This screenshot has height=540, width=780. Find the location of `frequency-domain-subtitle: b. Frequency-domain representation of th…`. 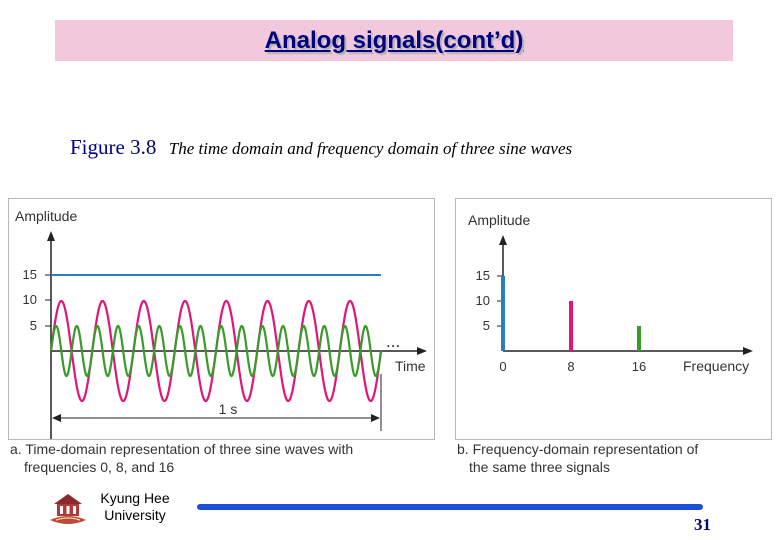

frequency-domain-subtitle: b. Frequency-domain representation of th… is located at coordinates (612, 458).